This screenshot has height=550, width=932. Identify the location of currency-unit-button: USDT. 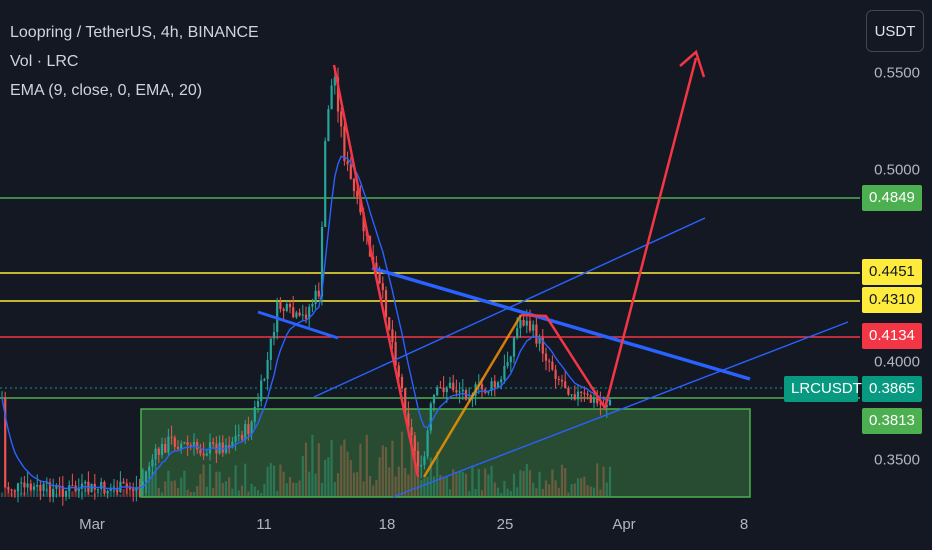
(895, 31).